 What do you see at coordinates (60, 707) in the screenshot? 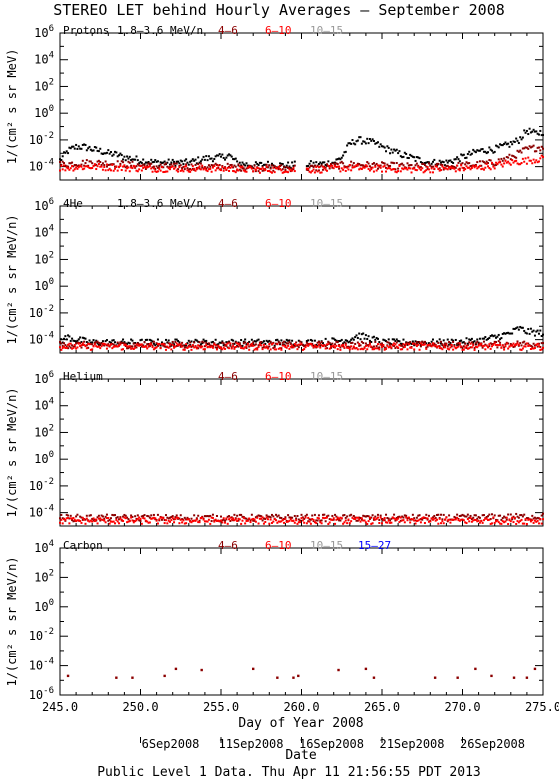
I see `x-tick-label: 245.0` at bounding box center [60, 707].